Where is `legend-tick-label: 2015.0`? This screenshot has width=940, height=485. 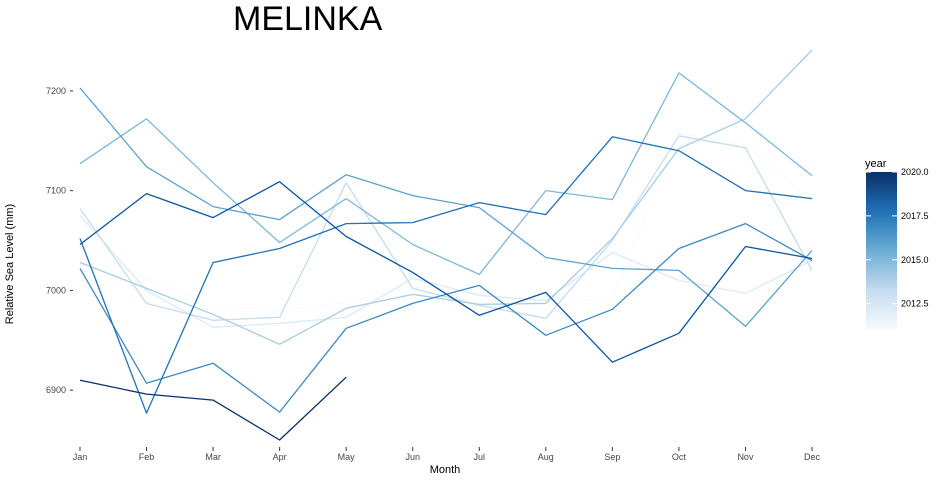 legend-tick-label: 2015.0 is located at coordinates (915, 260).